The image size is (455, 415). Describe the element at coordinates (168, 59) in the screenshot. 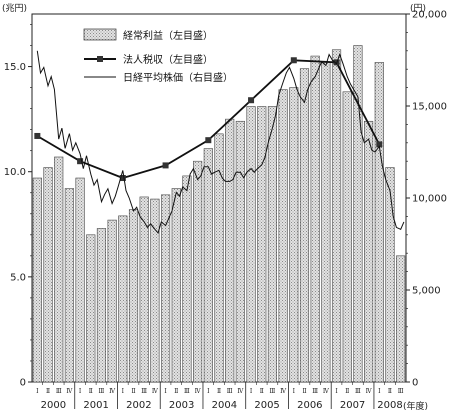

I see `legend-label-marker-line: 法人税収（左目盛）` at that location.